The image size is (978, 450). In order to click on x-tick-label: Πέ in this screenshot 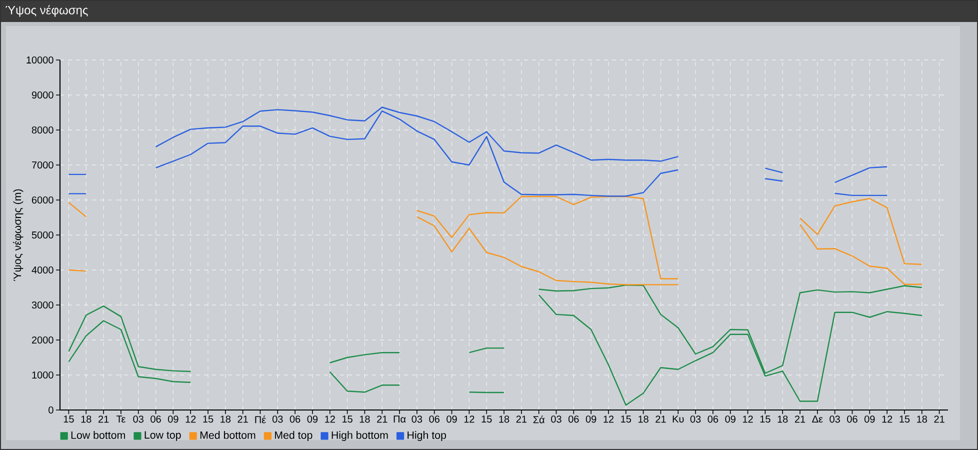, I will do `click(260, 420)`.